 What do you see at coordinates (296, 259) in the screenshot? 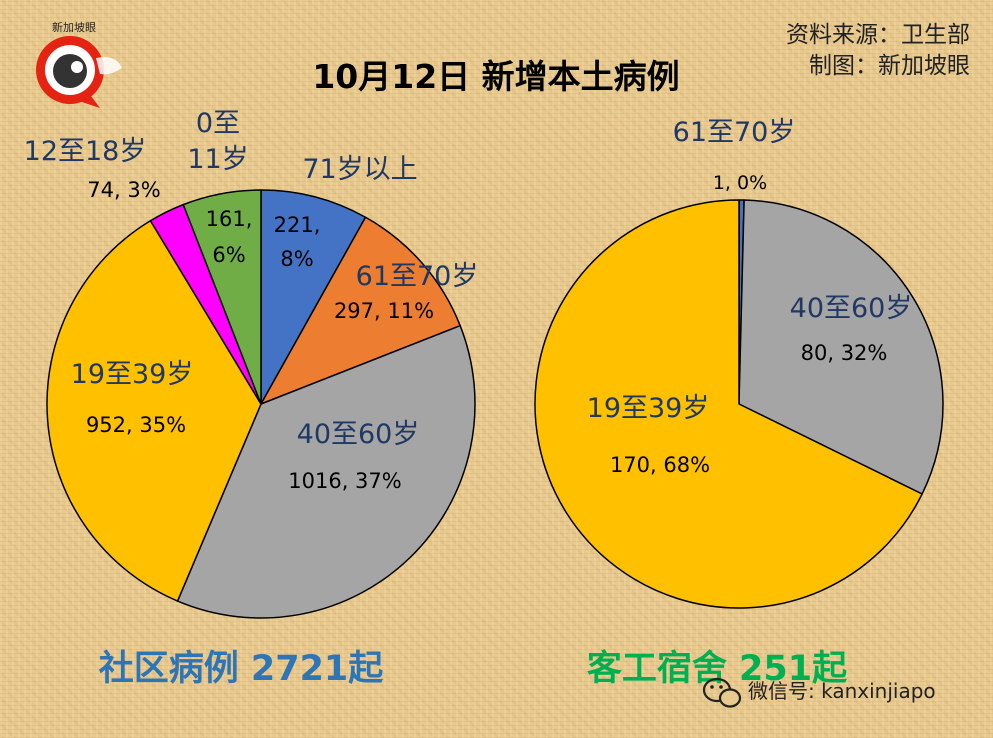
I see `data-label-8pct: 8%` at bounding box center [296, 259].